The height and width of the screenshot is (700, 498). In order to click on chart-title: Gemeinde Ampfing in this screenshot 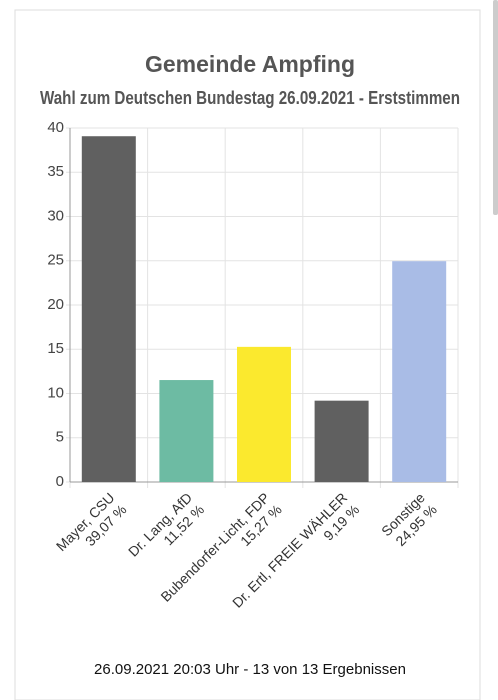, I will do `click(250, 64)`.